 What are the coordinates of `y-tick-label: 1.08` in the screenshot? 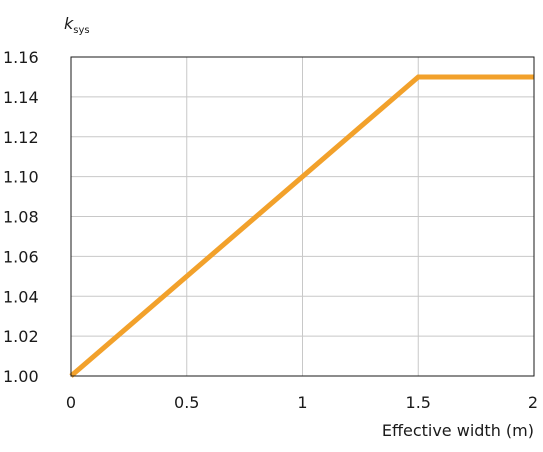 It's located at (21, 217).